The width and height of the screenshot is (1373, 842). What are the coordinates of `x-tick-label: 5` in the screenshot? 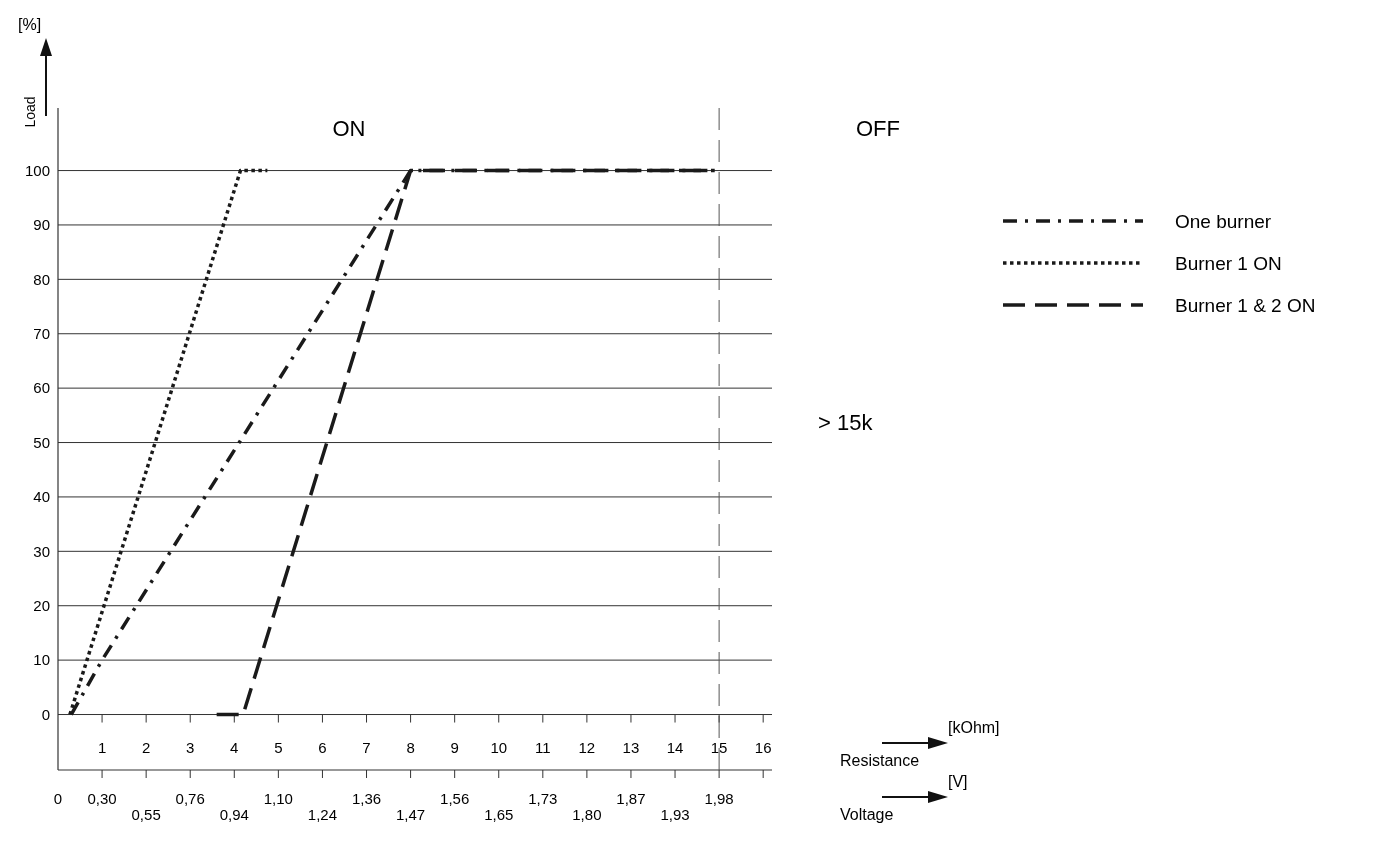 It's located at (278, 747).